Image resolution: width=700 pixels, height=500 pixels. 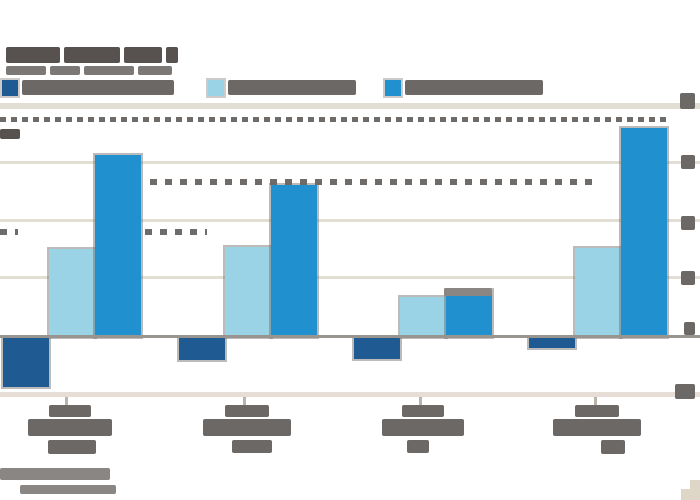 I want to click on bar-group-1-legend-item-1-dark-blue, so click(x=26, y=362).